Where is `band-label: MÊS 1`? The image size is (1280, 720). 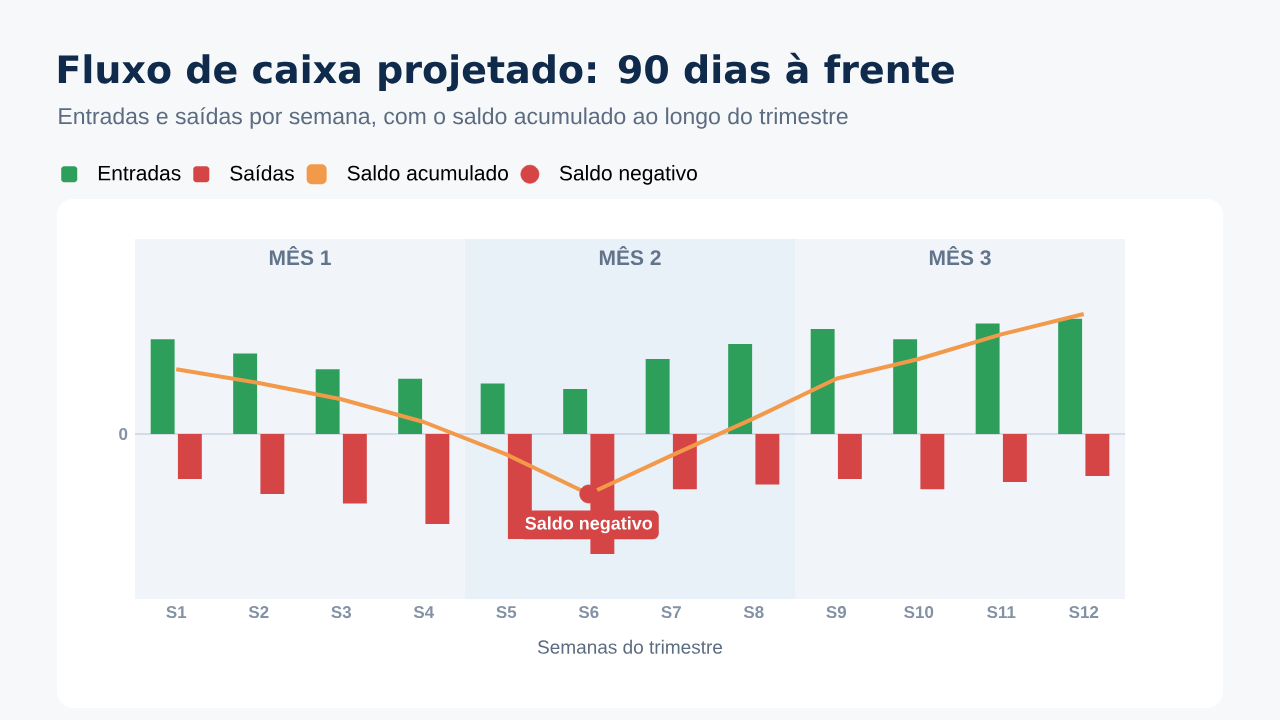
band-label: MÊS 1 is located at coordinates (300, 256).